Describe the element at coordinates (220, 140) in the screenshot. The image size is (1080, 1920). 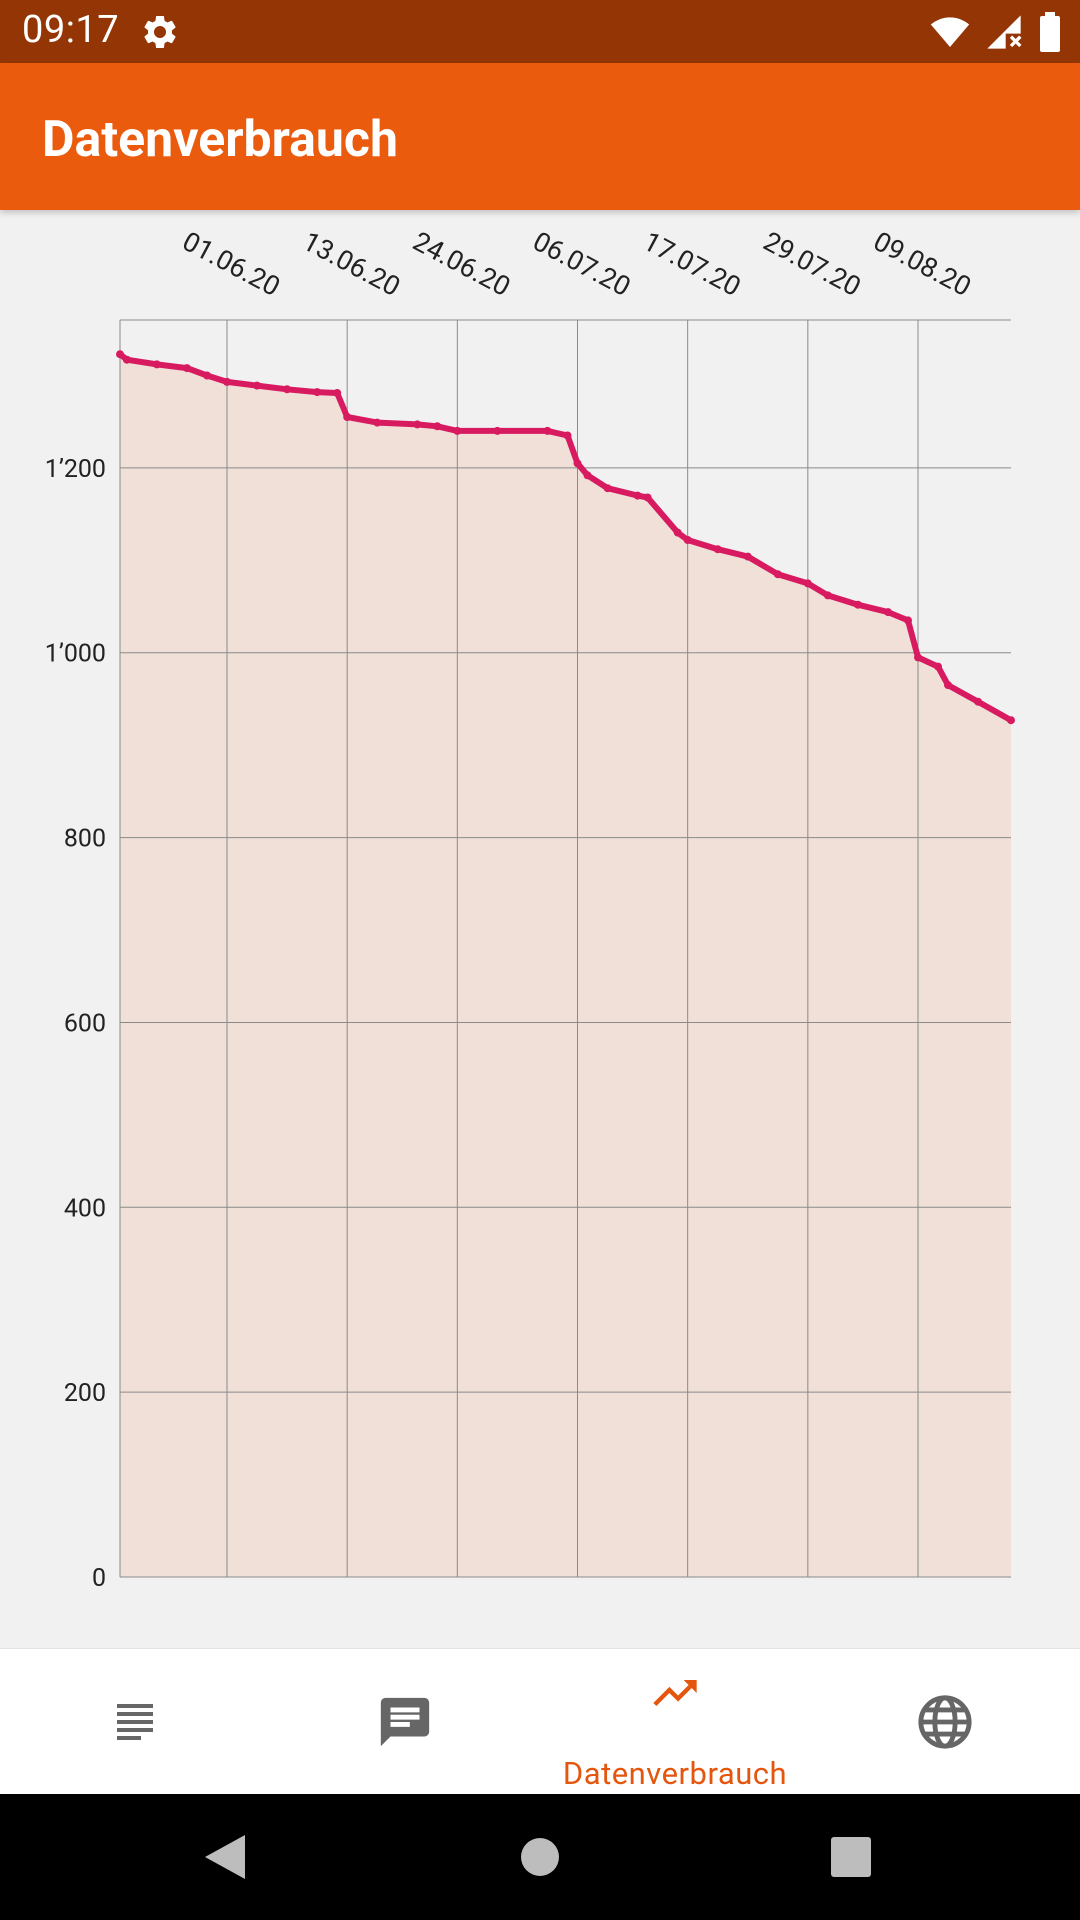
I see `page-title: Datenverbrauch` at that location.